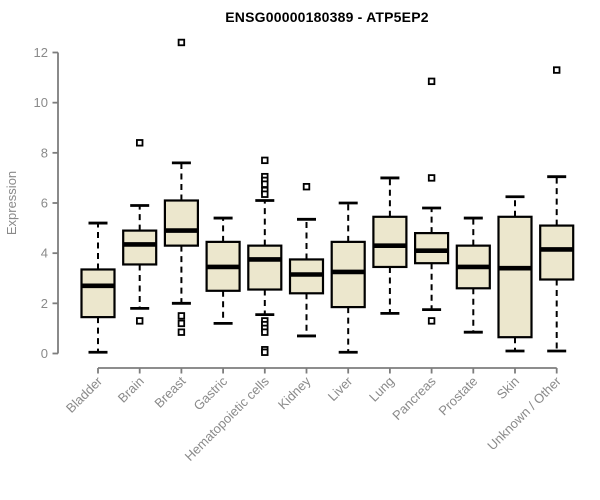 The image size is (600, 500). Describe the element at coordinates (432, 201) in the screenshot. I see `box-pancreas` at that location.